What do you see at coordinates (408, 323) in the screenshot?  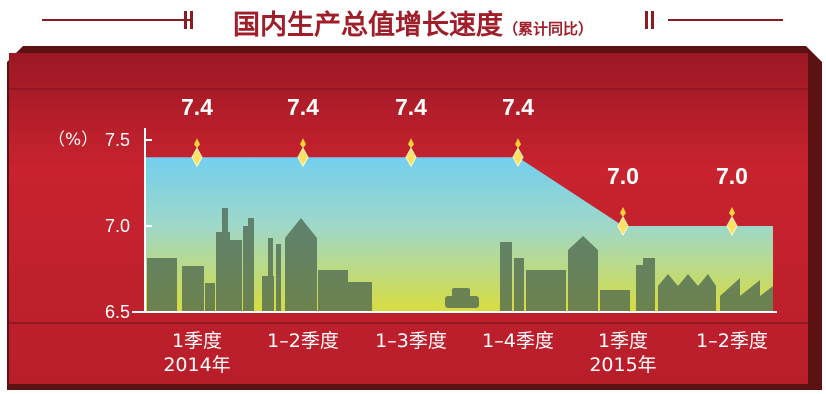 I see `board-rule-bottom` at bounding box center [408, 323].